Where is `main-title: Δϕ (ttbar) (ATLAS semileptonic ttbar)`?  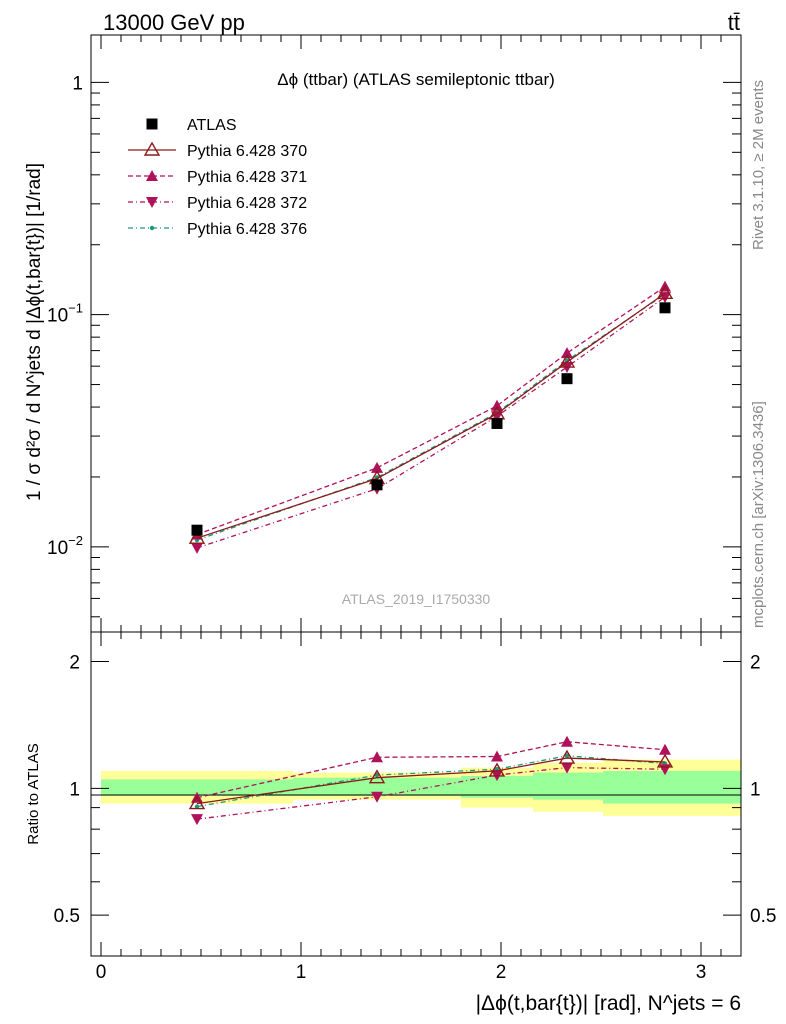 main-title: Δϕ (ttbar) (ATLAS semileptonic ttbar) is located at coordinates (416, 79).